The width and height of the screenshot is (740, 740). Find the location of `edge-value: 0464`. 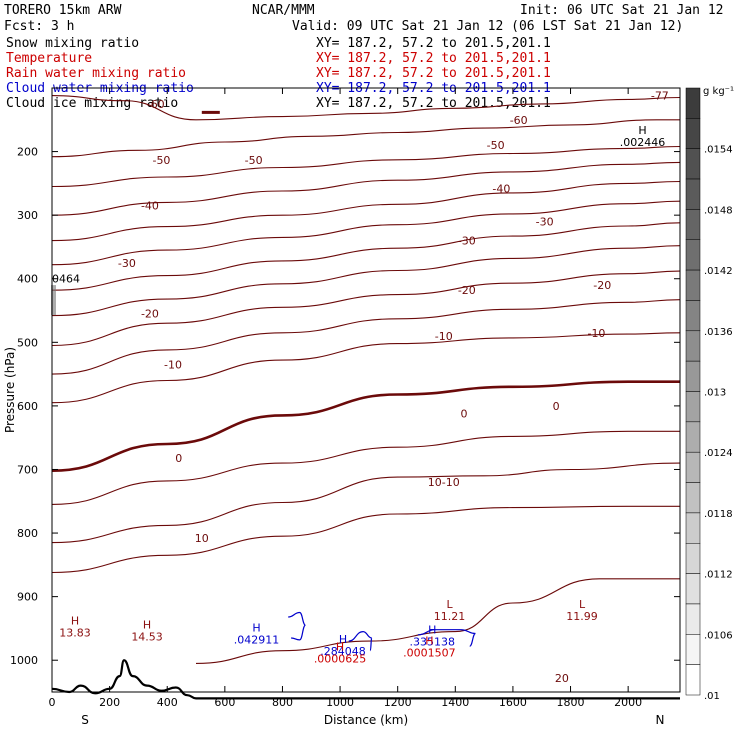

edge-value: 0464 is located at coordinates (66, 279).